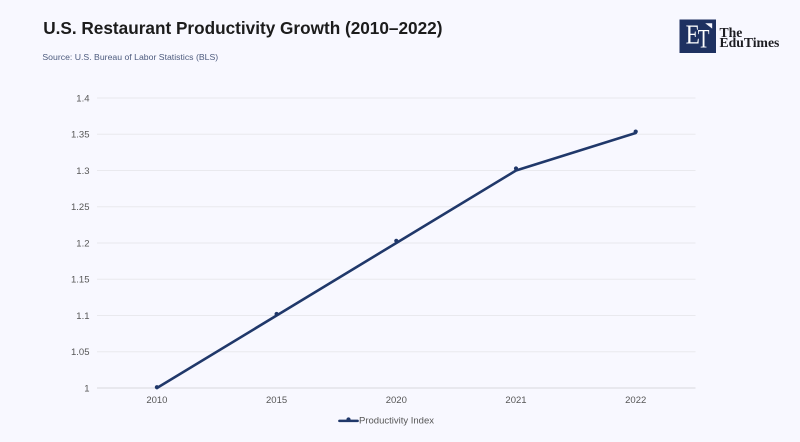 This screenshot has height=442, width=800. What do you see at coordinates (82, 171) in the screenshot?
I see `svg-text: 1.3` at bounding box center [82, 171].